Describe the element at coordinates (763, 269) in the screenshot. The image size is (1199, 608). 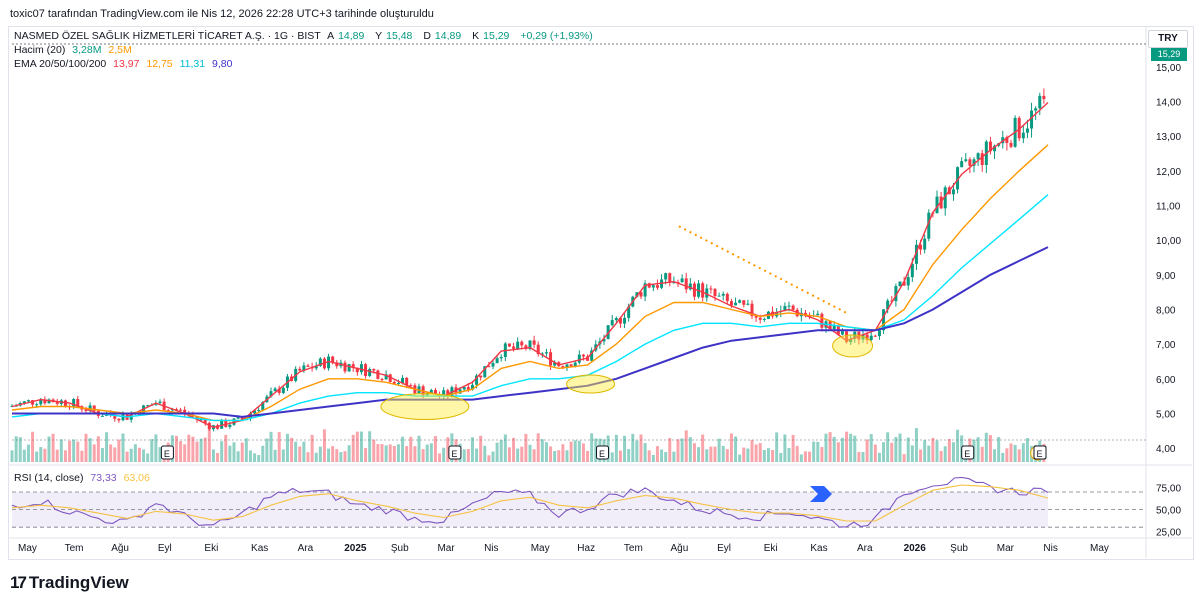
I see `trendline` at that location.